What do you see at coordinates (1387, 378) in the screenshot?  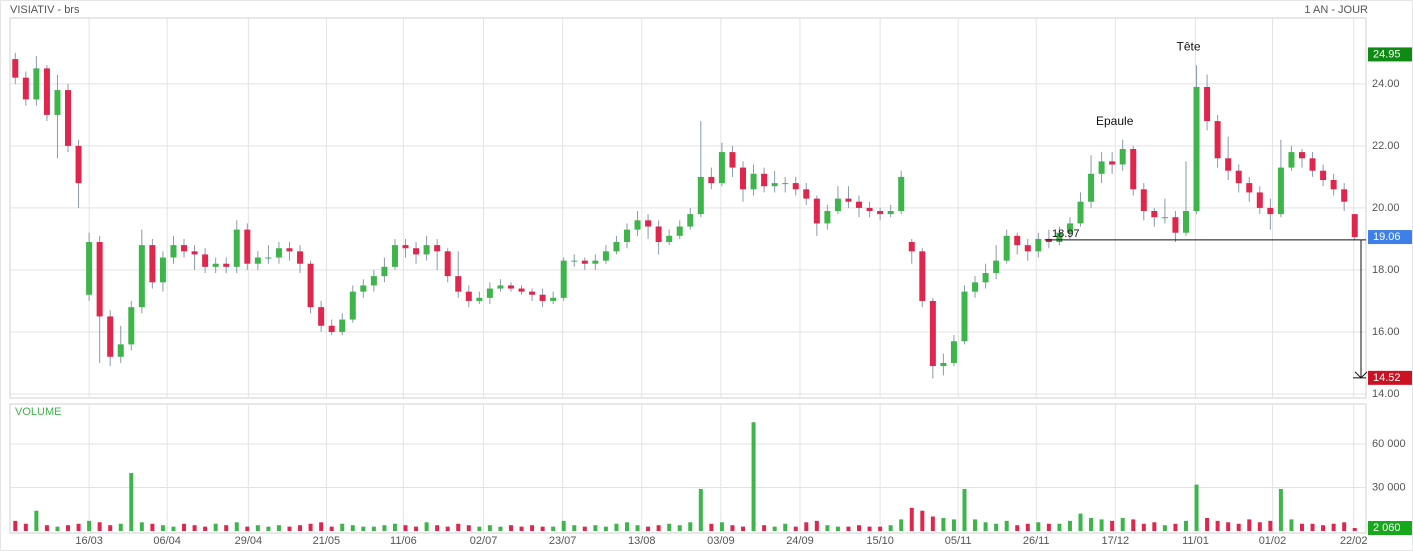 I see `price-badge-label: 14.52` at bounding box center [1387, 378].